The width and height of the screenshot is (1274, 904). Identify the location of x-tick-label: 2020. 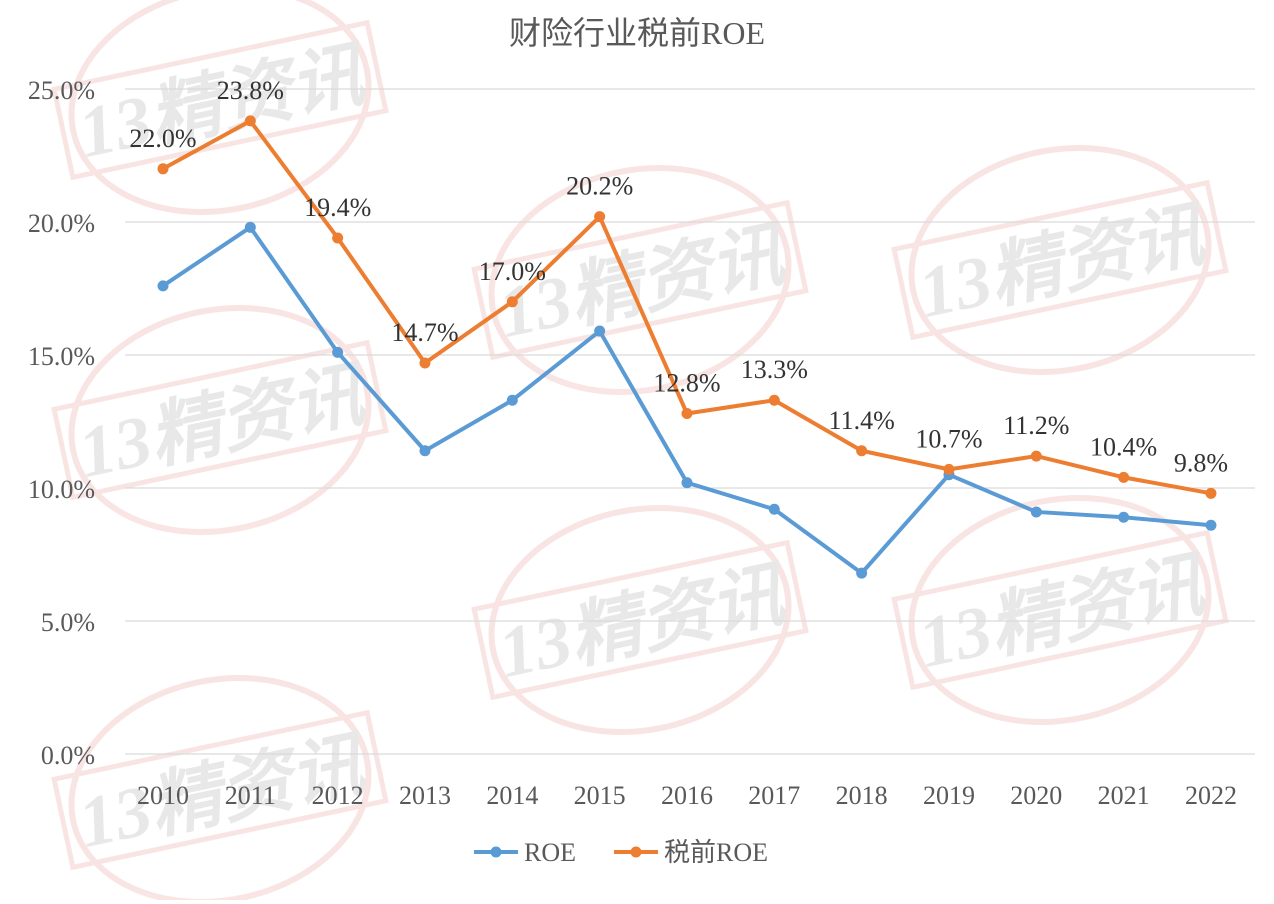
(1036, 795).